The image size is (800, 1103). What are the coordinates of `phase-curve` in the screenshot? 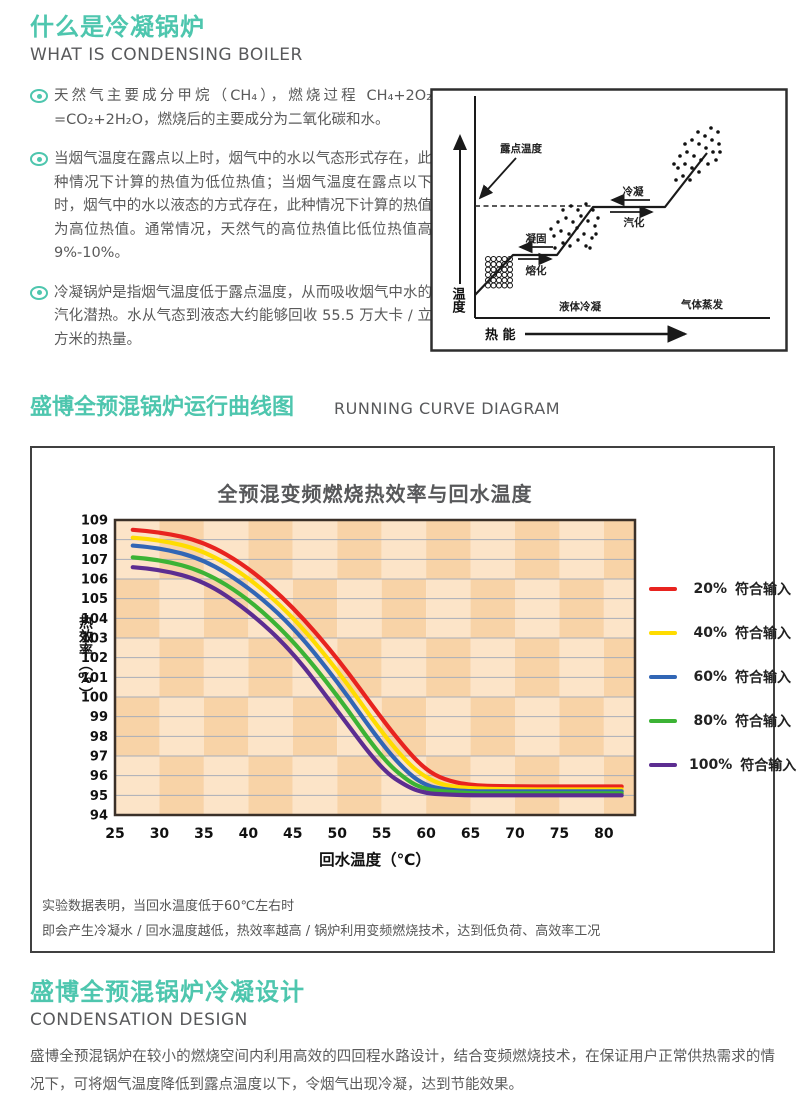 It's located at (591, 224).